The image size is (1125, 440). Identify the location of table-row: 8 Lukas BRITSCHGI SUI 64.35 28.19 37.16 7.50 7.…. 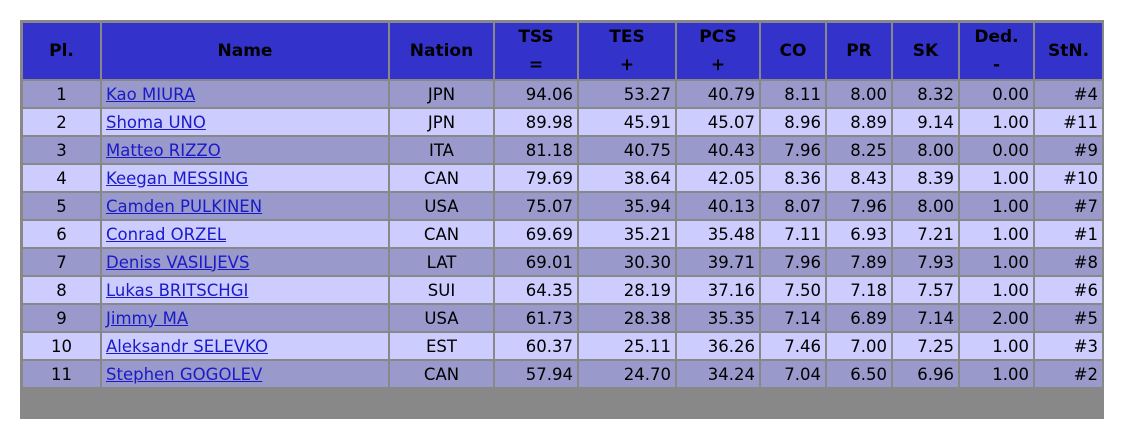
(562, 290).